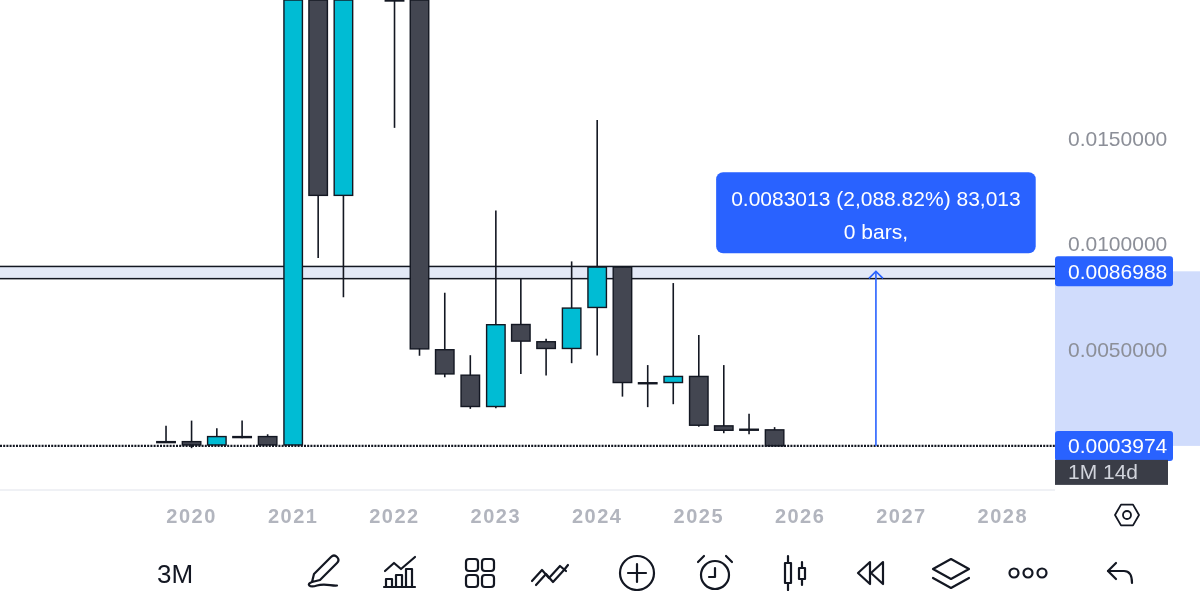  I want to click on x-tick-label: 2022, so click(394, 516).